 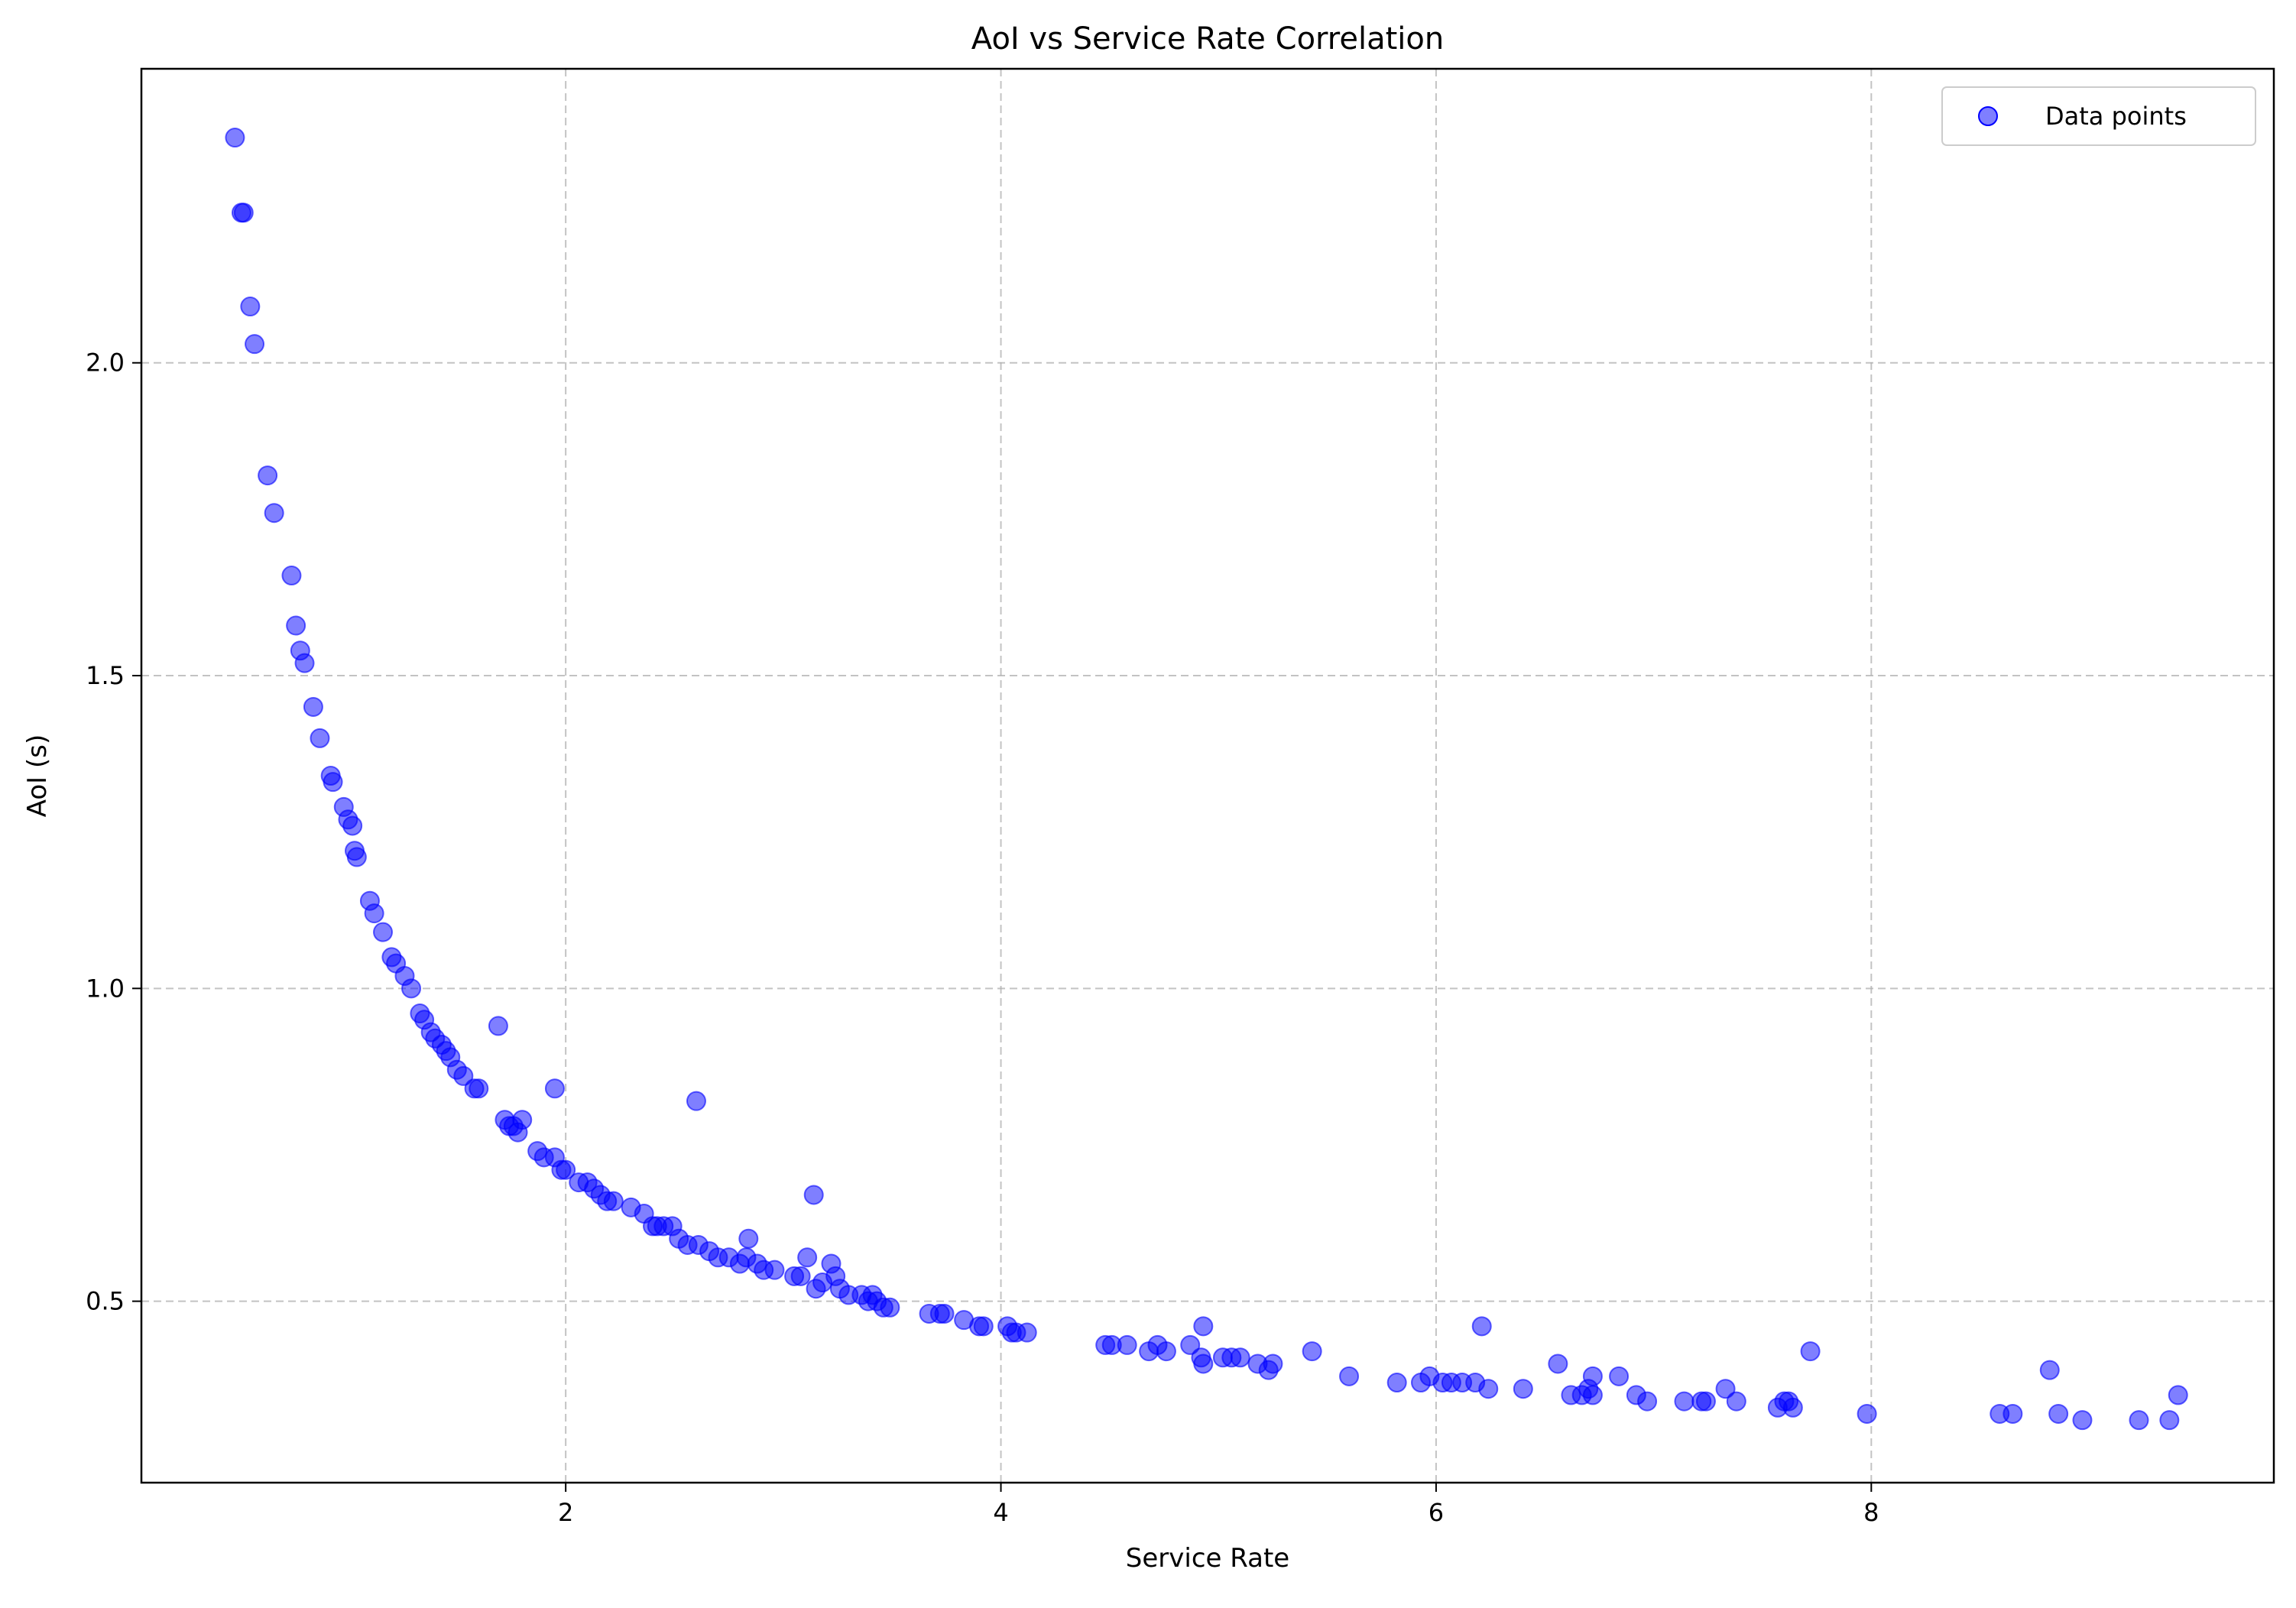 I want to click on legend-box, so click(x=2098, y=116).